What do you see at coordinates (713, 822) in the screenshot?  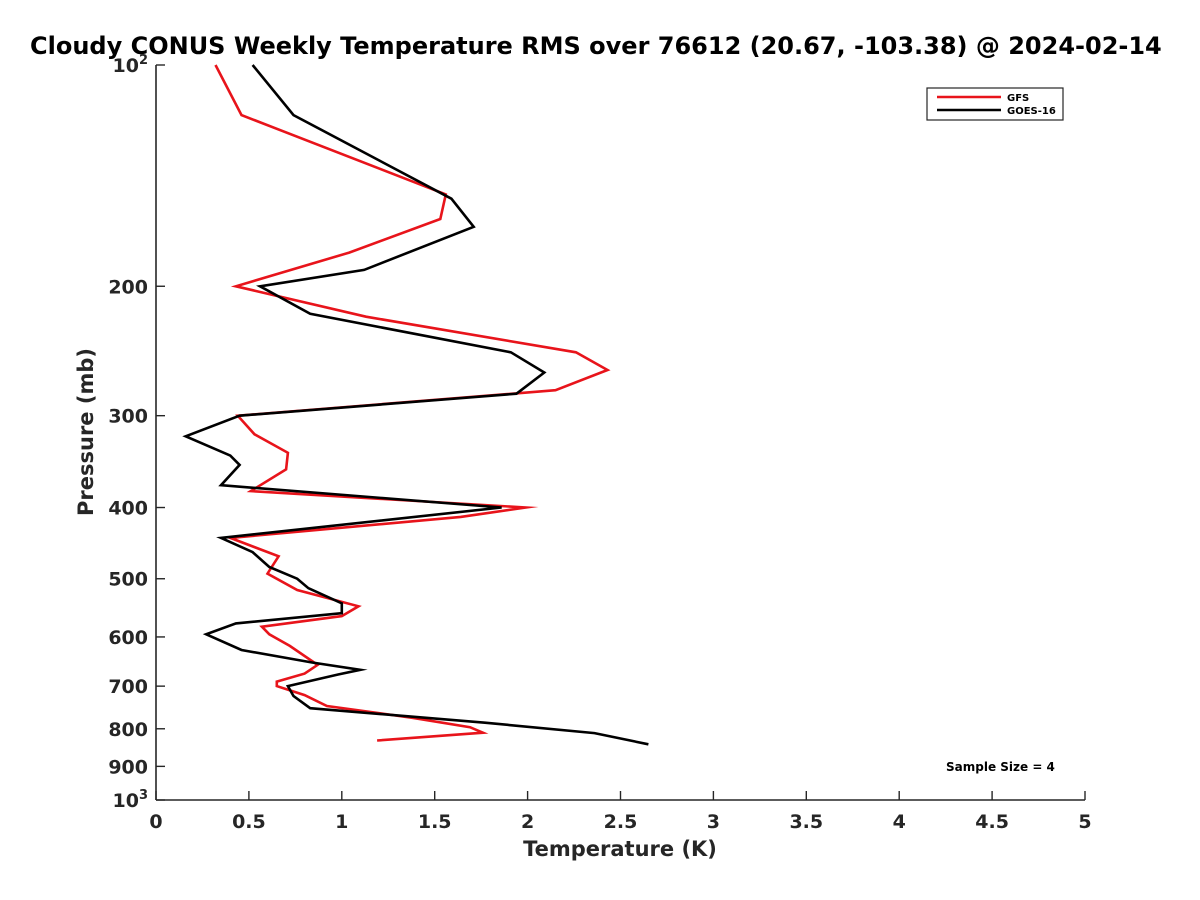 I see `x-tick-label: 3` at bounding box center [713, 822].